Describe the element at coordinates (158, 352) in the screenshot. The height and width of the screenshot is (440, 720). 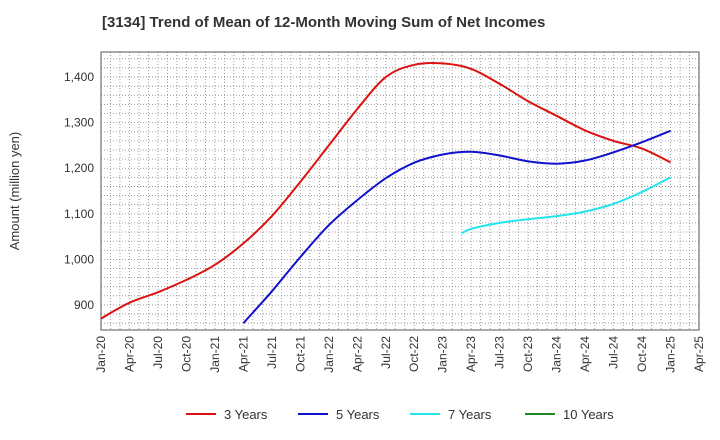
I see `x-tick-label: Jul-20` at that location.